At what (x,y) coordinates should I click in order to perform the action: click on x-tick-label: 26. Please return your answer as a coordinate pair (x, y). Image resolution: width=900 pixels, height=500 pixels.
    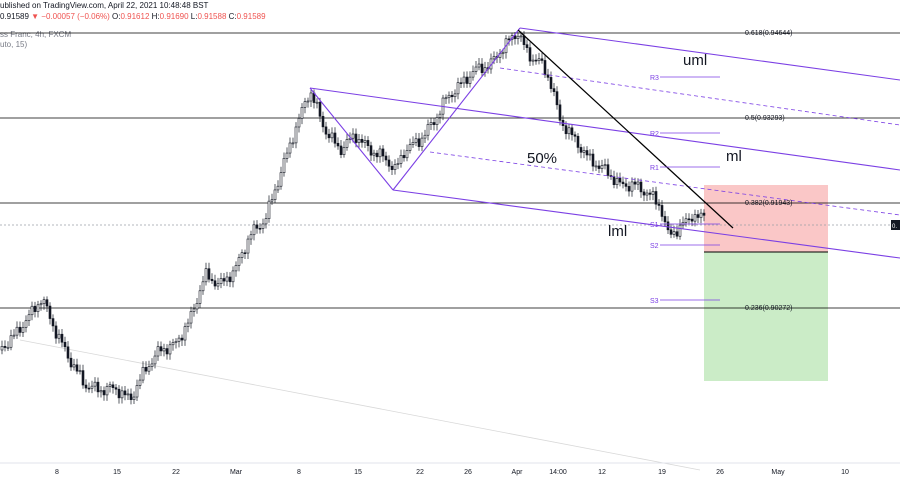
    Looking at the image, I should click on (468, 472).